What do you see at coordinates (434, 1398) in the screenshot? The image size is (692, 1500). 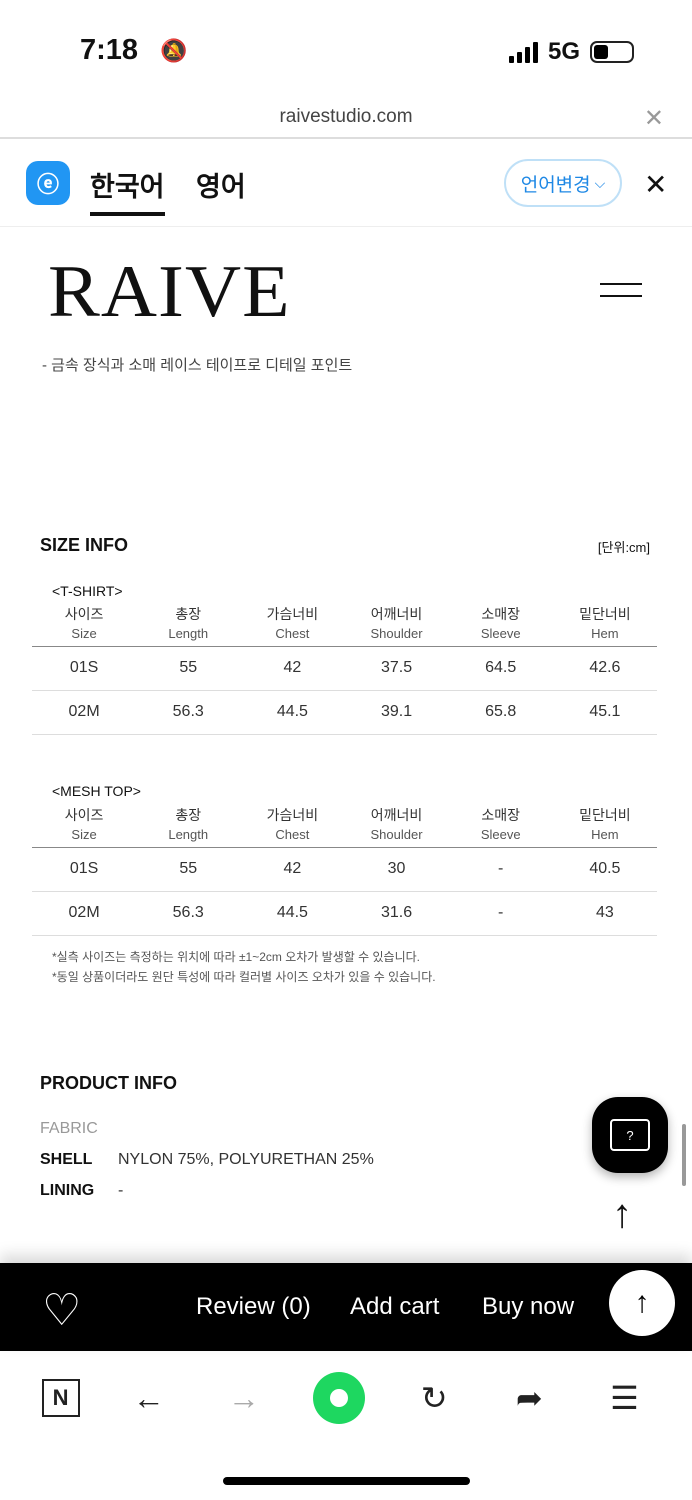 I see `reload-icon: ↻` at bounding box center [434, 1398].